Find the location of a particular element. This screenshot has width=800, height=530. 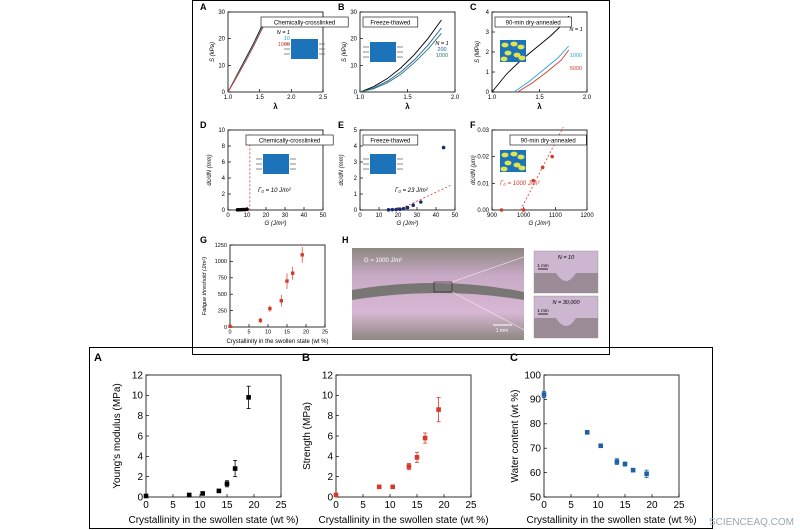

panel-f-label-box is located at coordinates (548, 140).